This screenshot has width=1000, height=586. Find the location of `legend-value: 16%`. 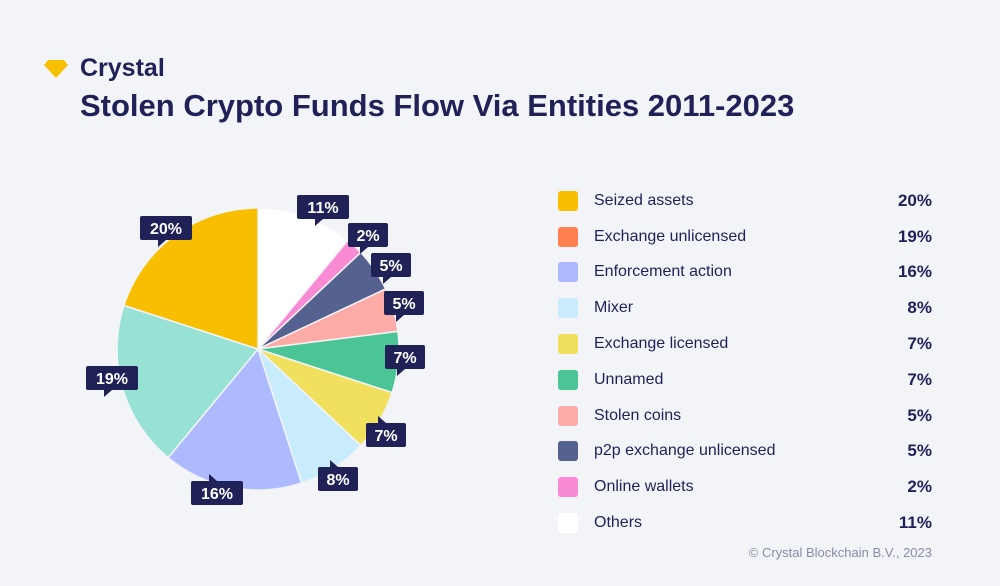

legend-value: 16% is located at coordinates (914, 272).